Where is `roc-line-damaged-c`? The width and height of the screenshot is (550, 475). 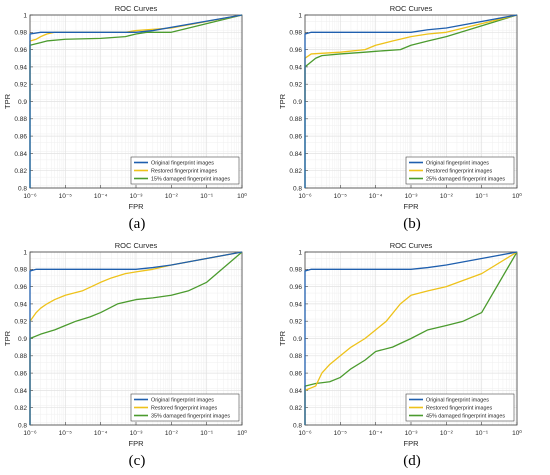 roc-line-damaged-c is located at coordinates (136, 338).